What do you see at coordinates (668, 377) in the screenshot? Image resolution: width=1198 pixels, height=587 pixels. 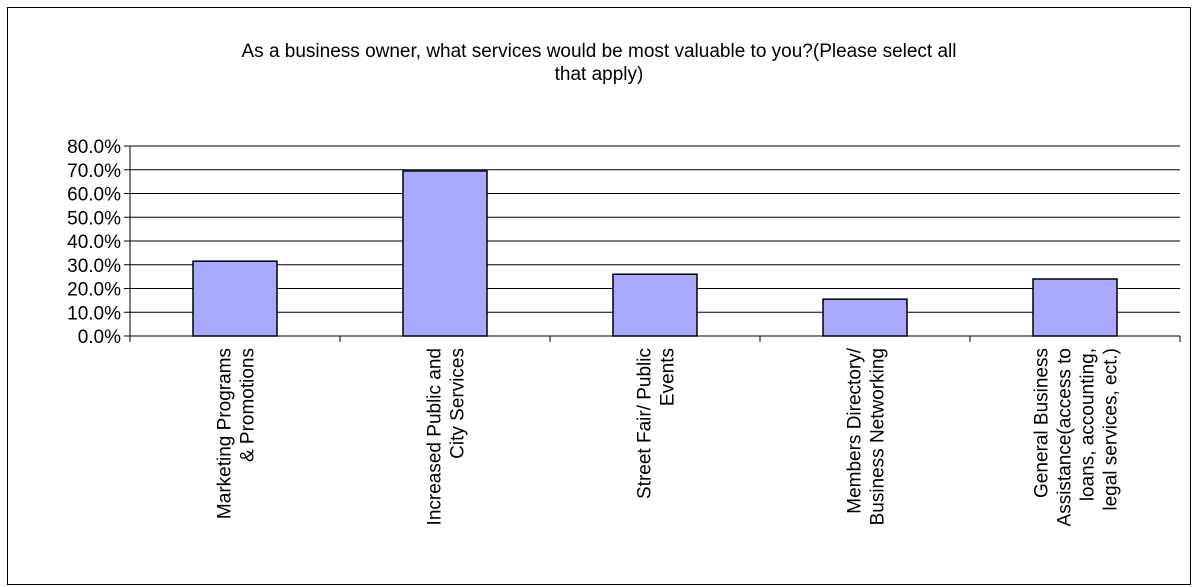 I see `category-label-line: Events` at bounding box center [668, 377].